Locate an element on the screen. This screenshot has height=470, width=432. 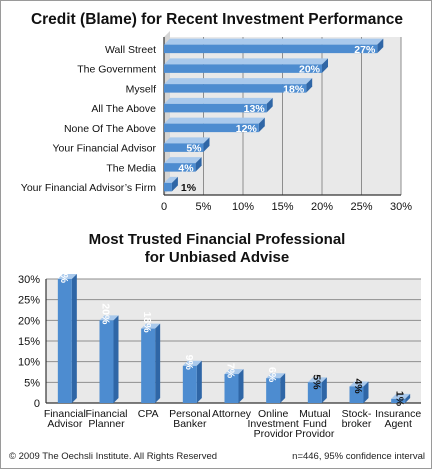
chart1-category-label: Your Financial Advisor’s Firm is located at coordinates (88, 188).